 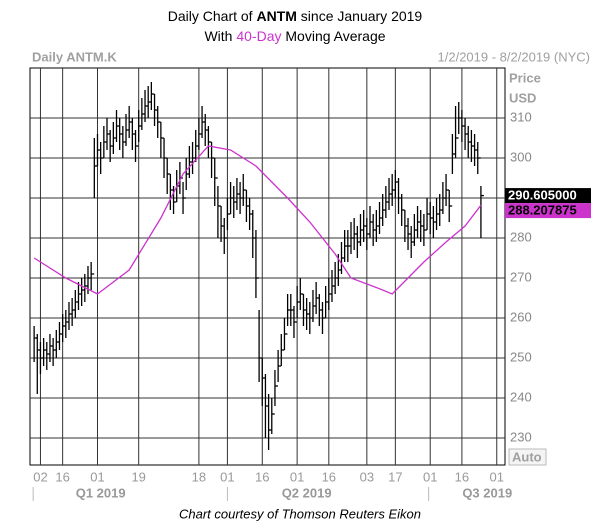 I want to click on chart-subtitle: With 40-Day Moving Average, so click(x=294, y=36).